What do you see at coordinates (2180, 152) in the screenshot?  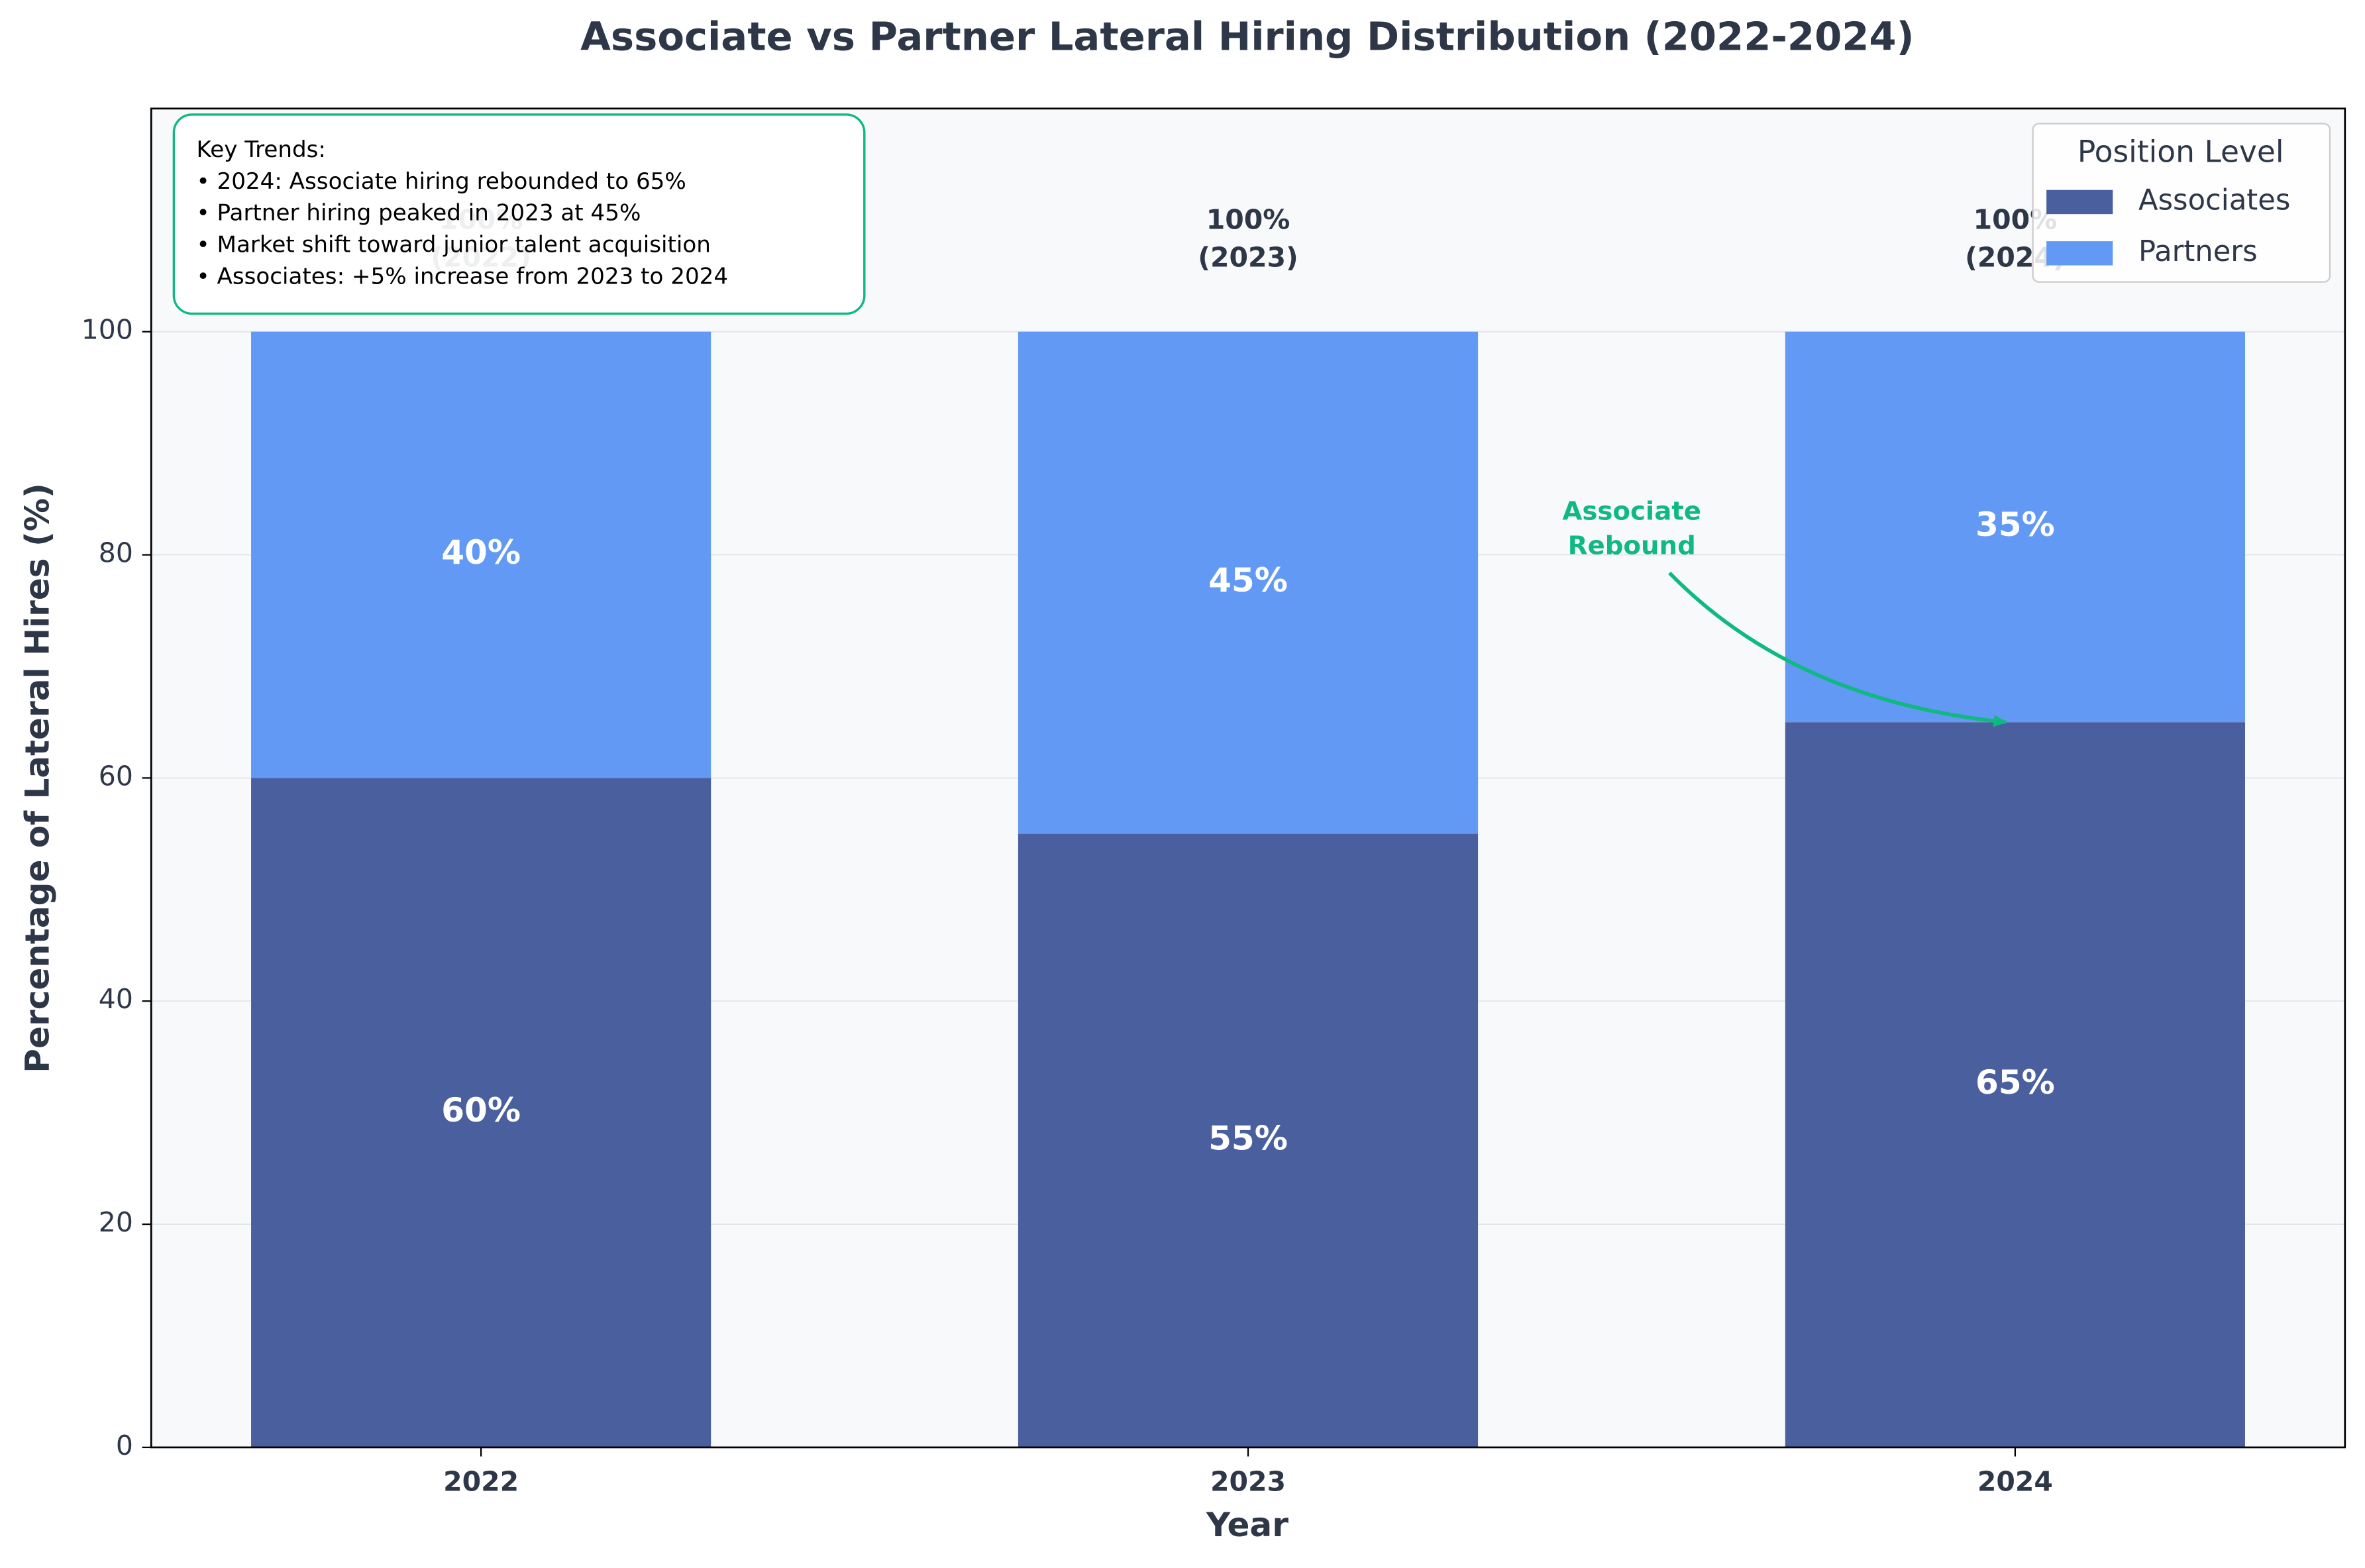 I see `legend-title: Position Level` at bounding box center [2180, 152].